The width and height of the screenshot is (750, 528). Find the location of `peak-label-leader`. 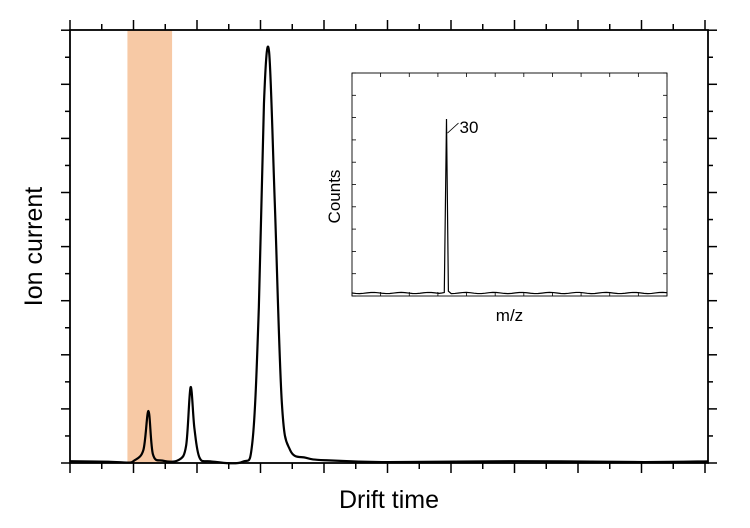

peak-label-leader is located at coordinates (453, 128).